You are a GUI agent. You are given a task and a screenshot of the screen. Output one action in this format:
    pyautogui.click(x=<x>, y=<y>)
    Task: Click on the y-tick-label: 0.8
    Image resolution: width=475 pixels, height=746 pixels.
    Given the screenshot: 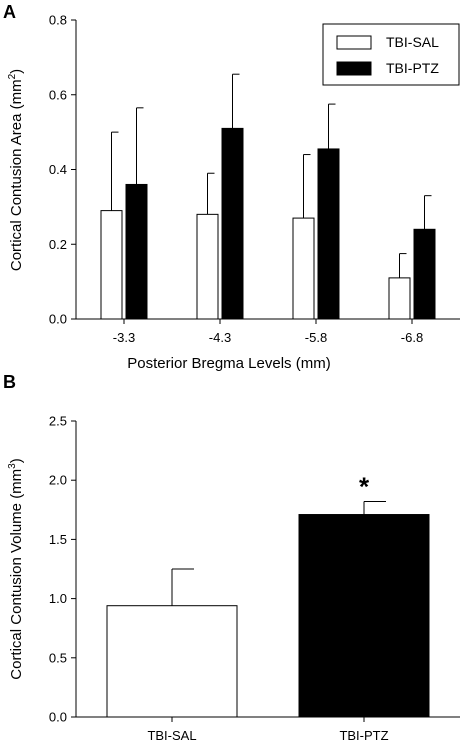 What is the action you would take?
    pyautogui.click(x=58, y=20)
    